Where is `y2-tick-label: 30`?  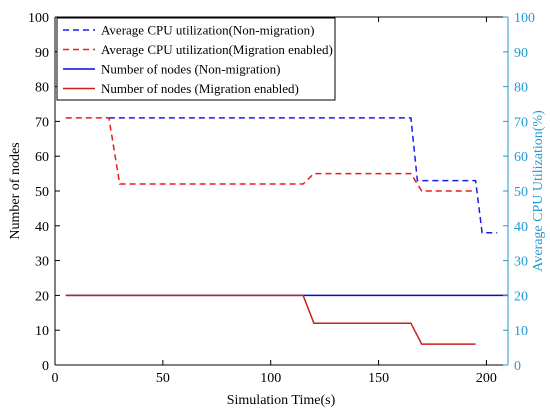
y2-tick-label: 30 is located at coordinates (521, 262).